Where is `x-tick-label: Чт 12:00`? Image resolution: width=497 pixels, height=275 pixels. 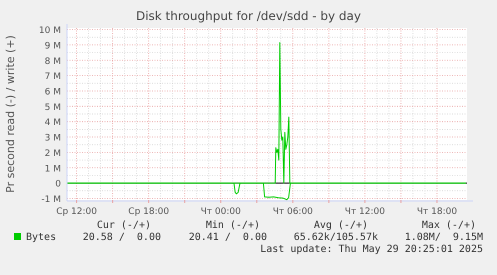 x-tick-label: Чт 12:00 is located at coordinates (365, 212).